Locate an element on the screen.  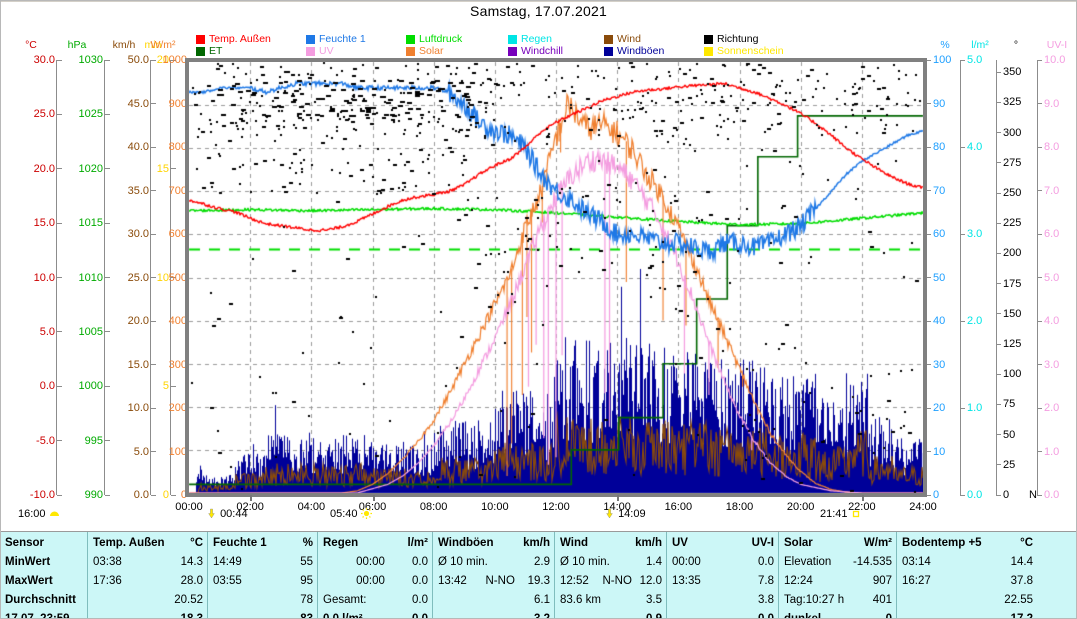
axis-tick-label: 15 is located at coordinates (157, 169).